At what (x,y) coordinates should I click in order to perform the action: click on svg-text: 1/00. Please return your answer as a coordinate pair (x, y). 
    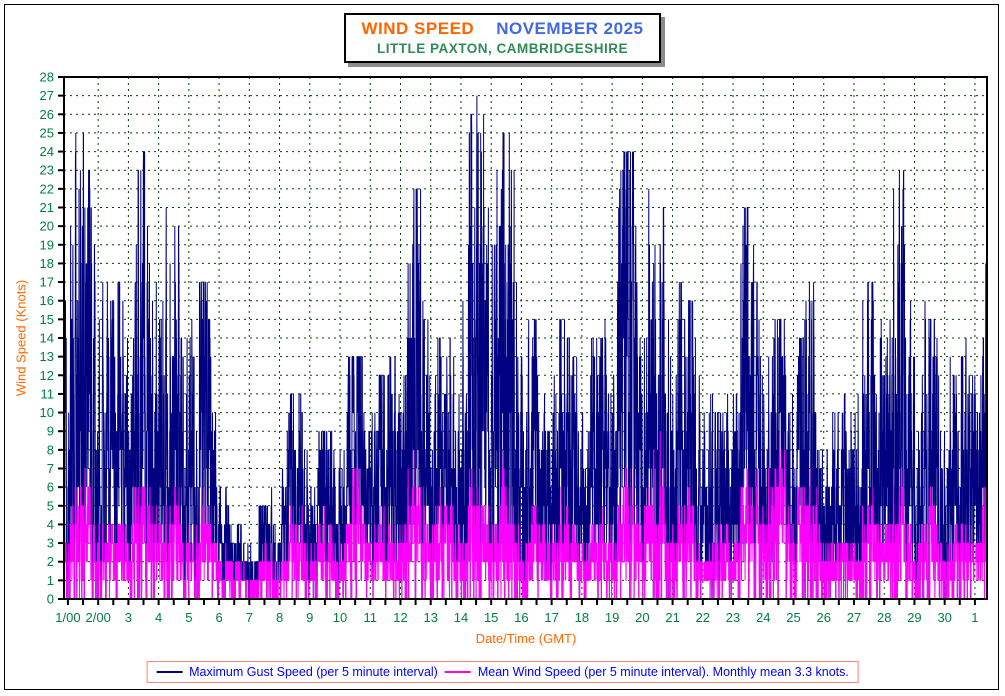
    Looking at the image, I should click on (67, 617).